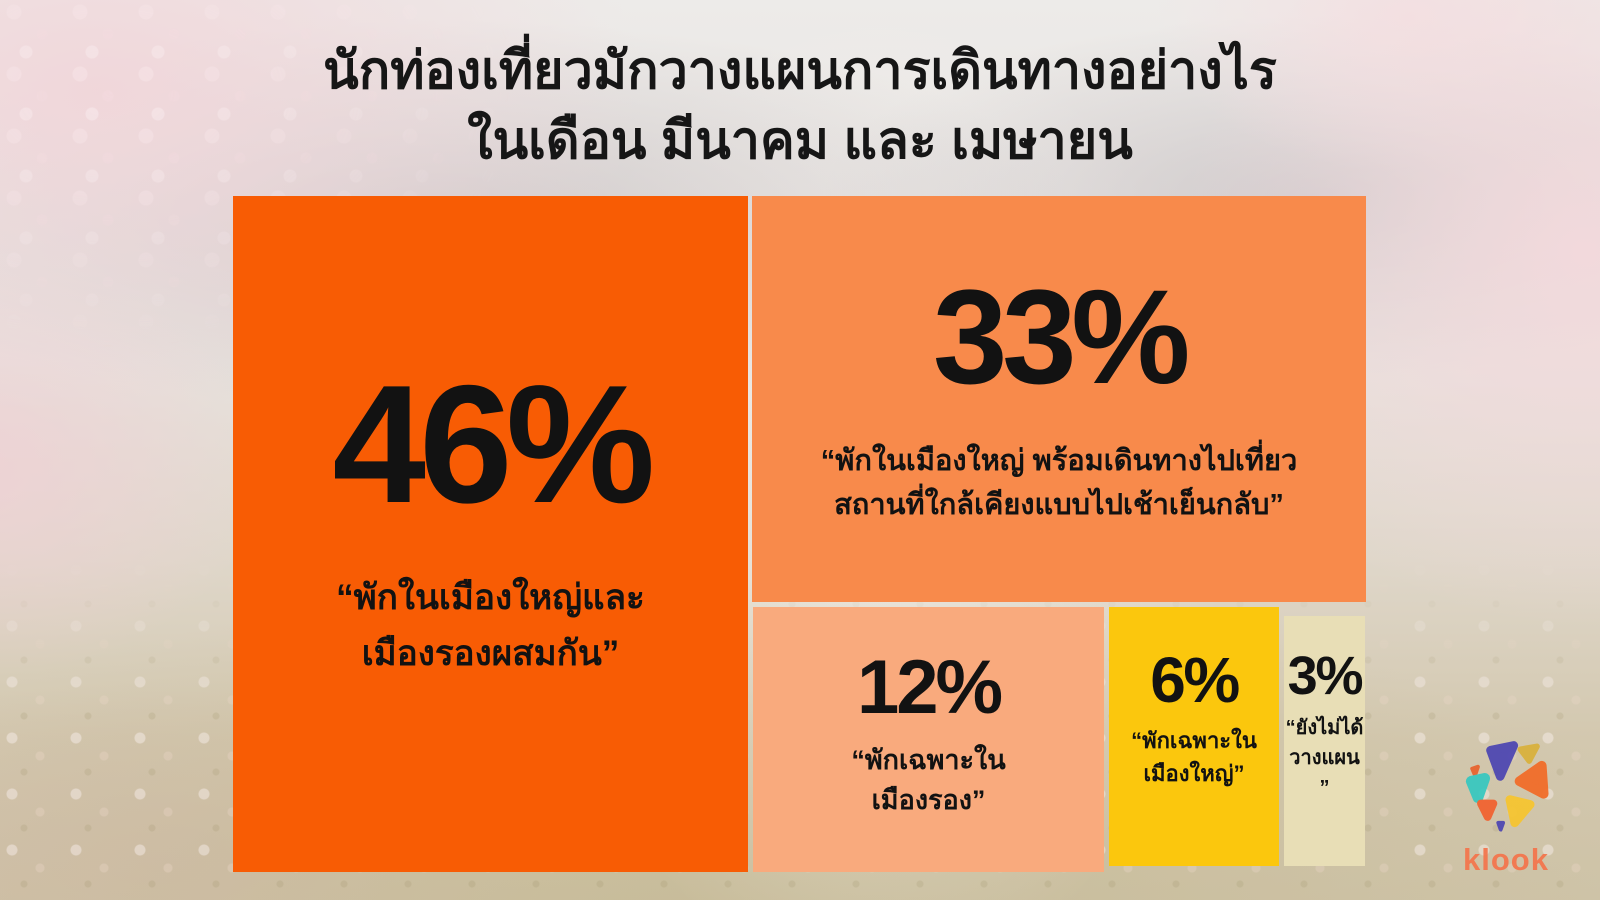 The image size is (1600, 900). I want to click on petal-top-right-gold, so click(1528, 753).